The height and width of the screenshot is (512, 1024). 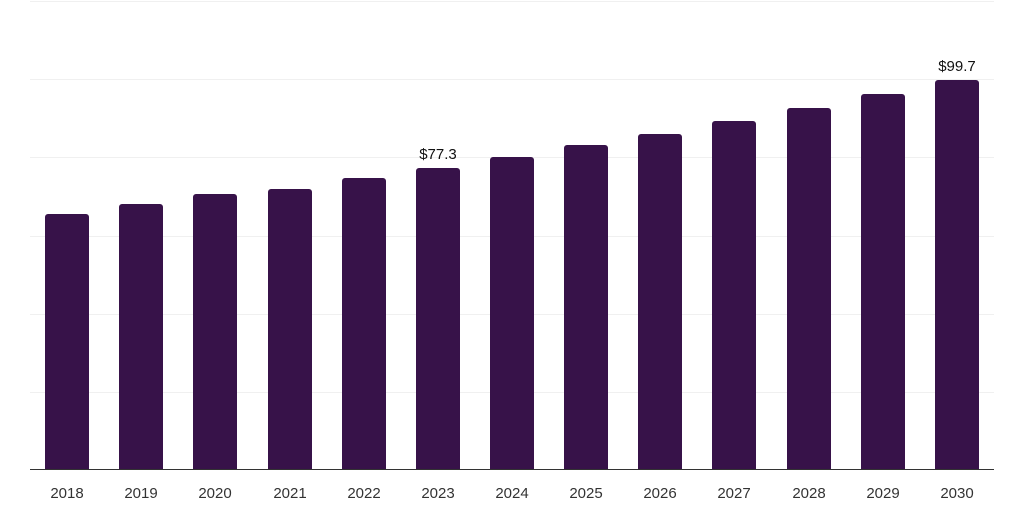 What do you see at coordinates (67, 342) in the screenshot?
I see `bar-2018` at bounding box center [67, 342].